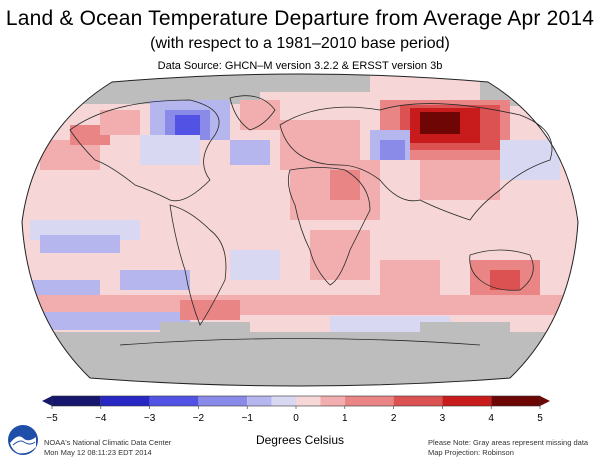 This screenshot has width=600, height=464. I want to click on color-legend: −5 −4 −3 −2 −1 0 1 2 3 4 5, so click(296, 409).